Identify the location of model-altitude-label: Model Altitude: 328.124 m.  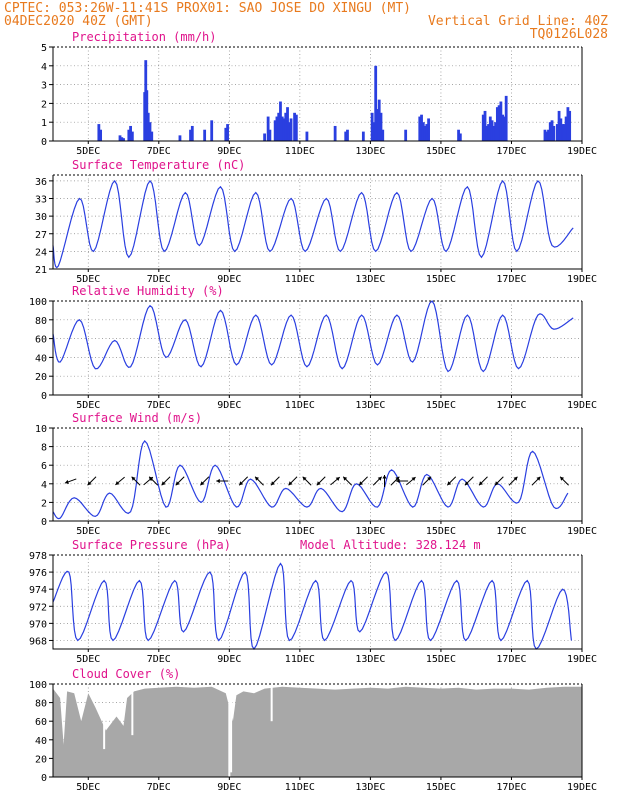
(390, 545).